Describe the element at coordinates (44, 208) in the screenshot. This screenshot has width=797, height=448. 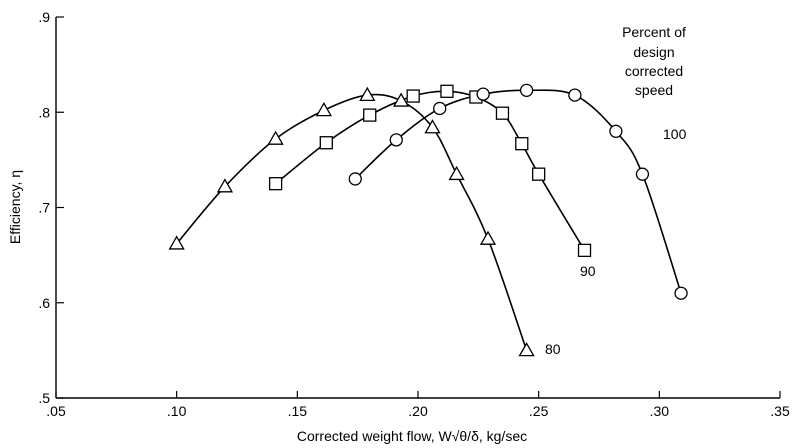
I see `y-tick-label: .7` at that location.